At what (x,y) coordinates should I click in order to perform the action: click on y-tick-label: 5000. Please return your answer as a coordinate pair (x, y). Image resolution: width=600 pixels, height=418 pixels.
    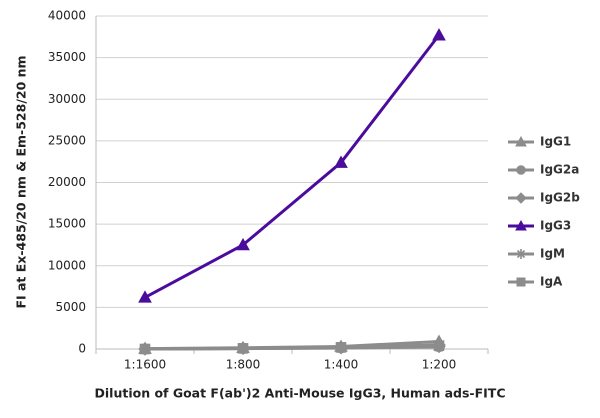
    Looking at the image, I should click on (70, 307).